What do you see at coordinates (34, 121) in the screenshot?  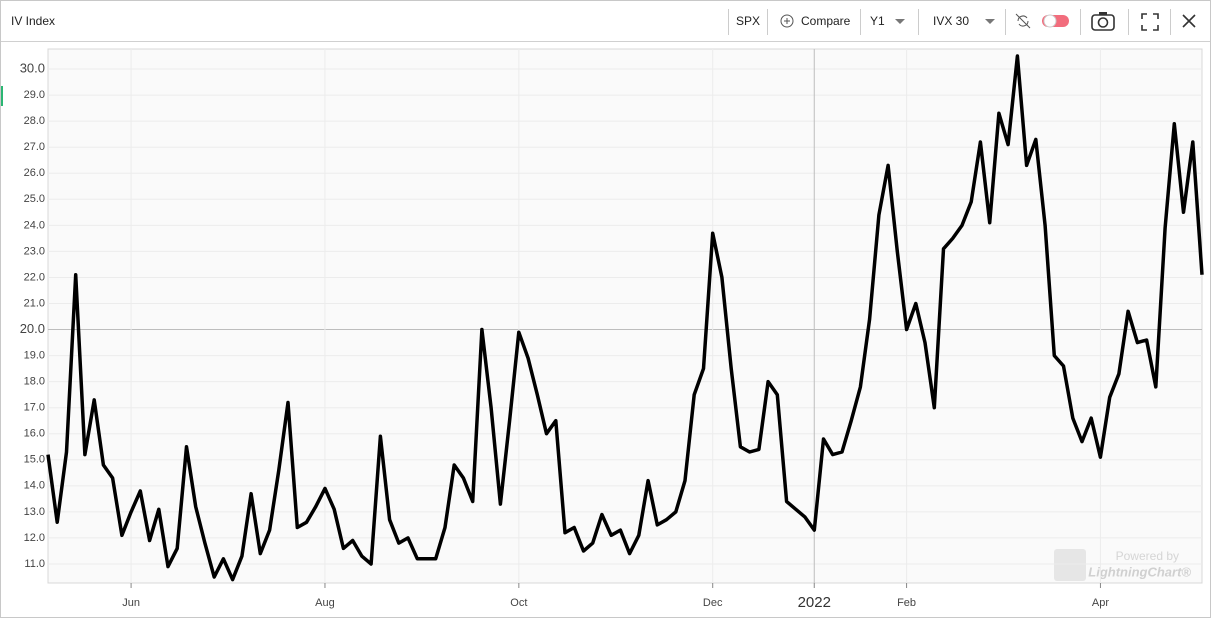 I see `y-tick-label: 28.0` at bounding box center [34, 121].